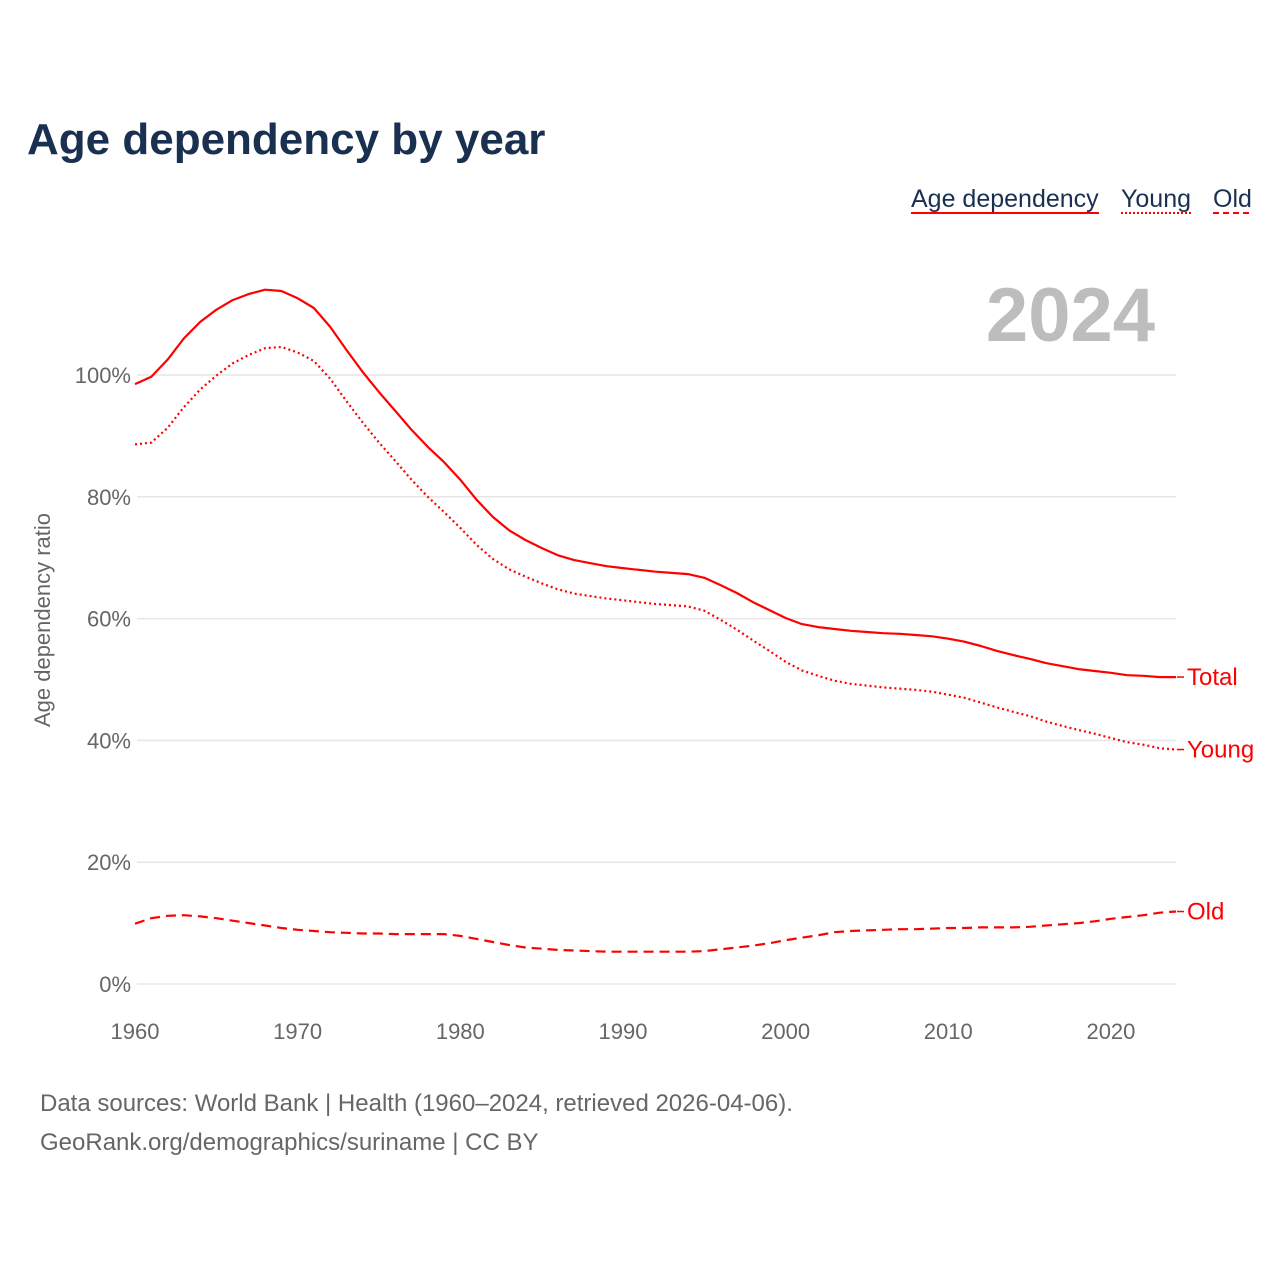 The image size is (1280, 1280). What do you see at coordinates (655, 931) in the screenshot?
I see `series-line-old` at bounding box center [655, 931].